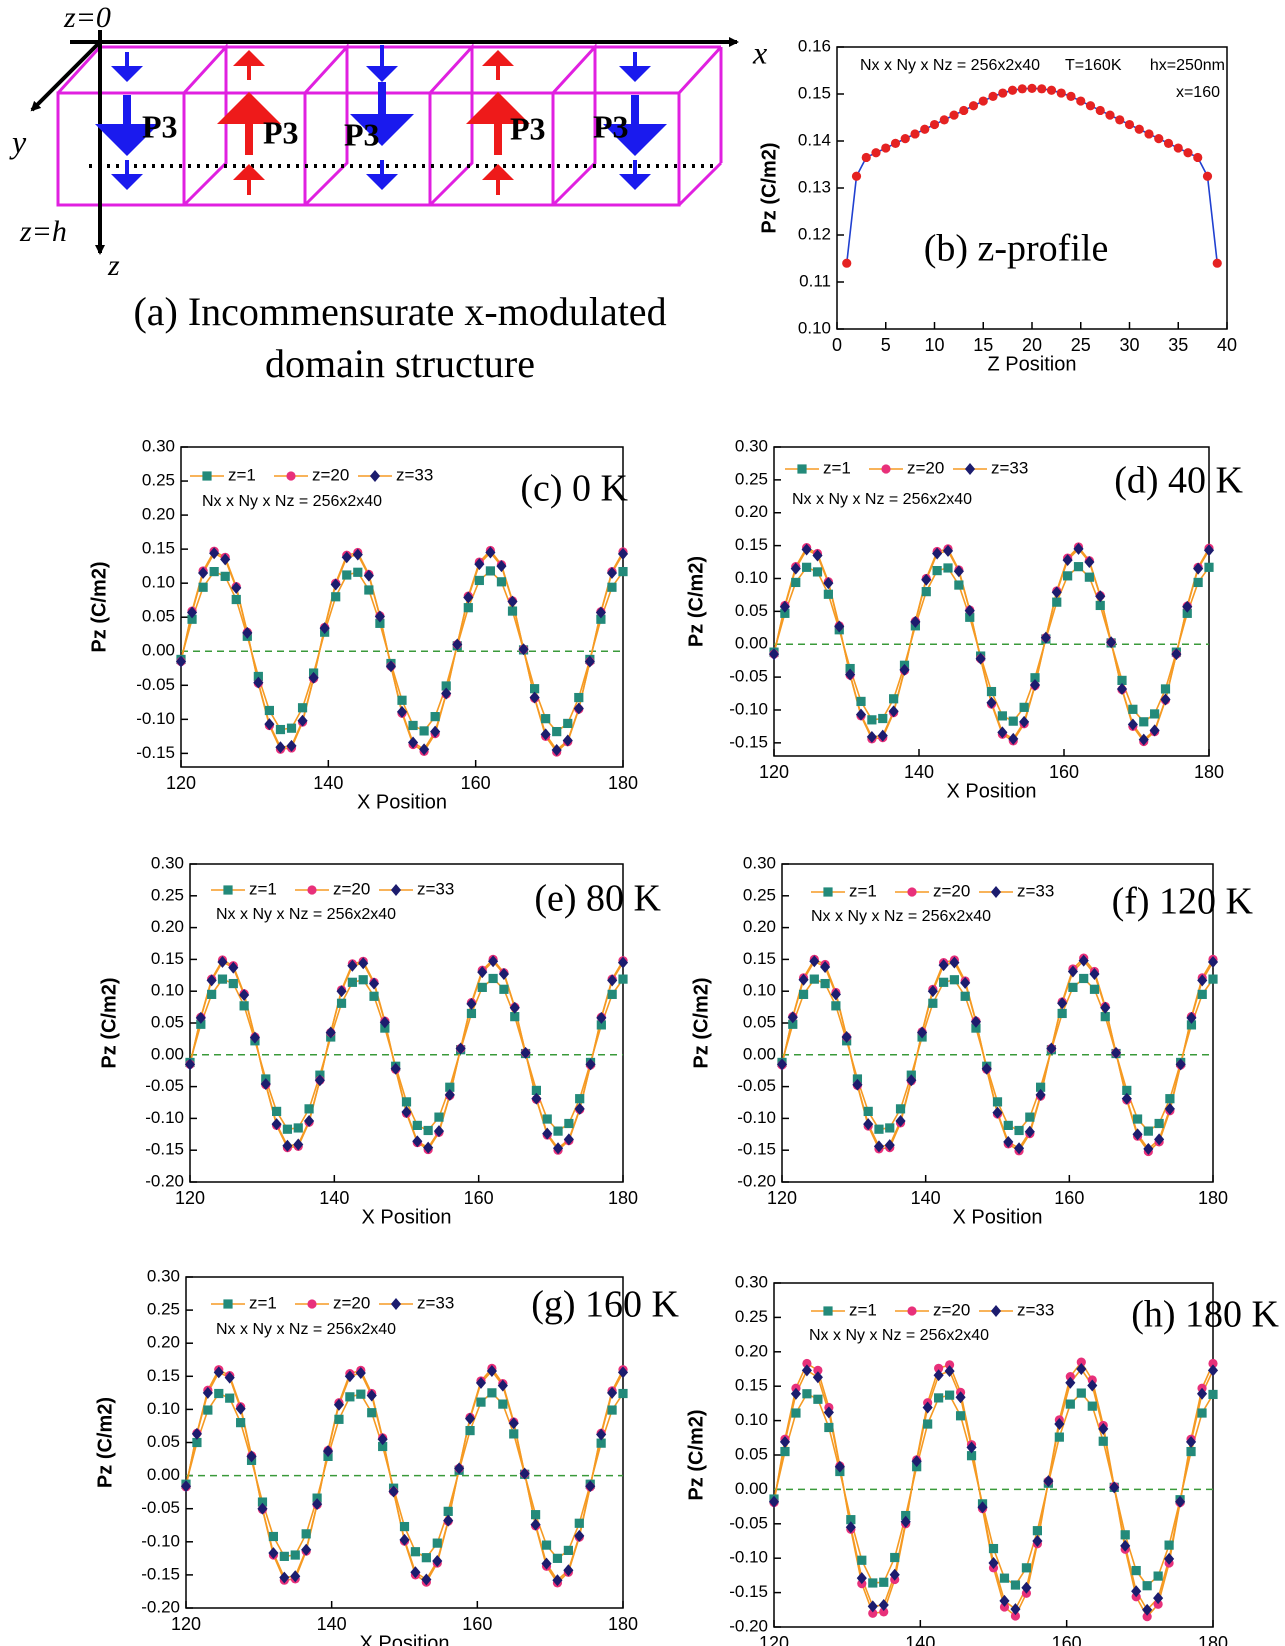  What do you see at coordinates (926, 1198) in the screenshot?
I see `x-tick-label: 140` at bounding box center [926, 1198].